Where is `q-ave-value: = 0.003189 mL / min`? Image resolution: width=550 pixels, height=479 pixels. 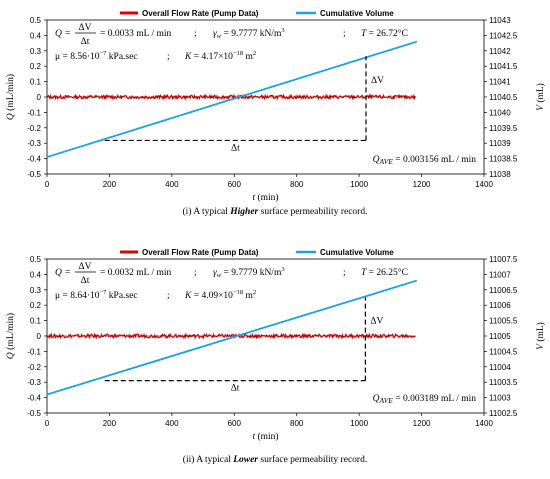
q-ave-value: = 0.003189 mL / min is located at coordinates (434, 399).